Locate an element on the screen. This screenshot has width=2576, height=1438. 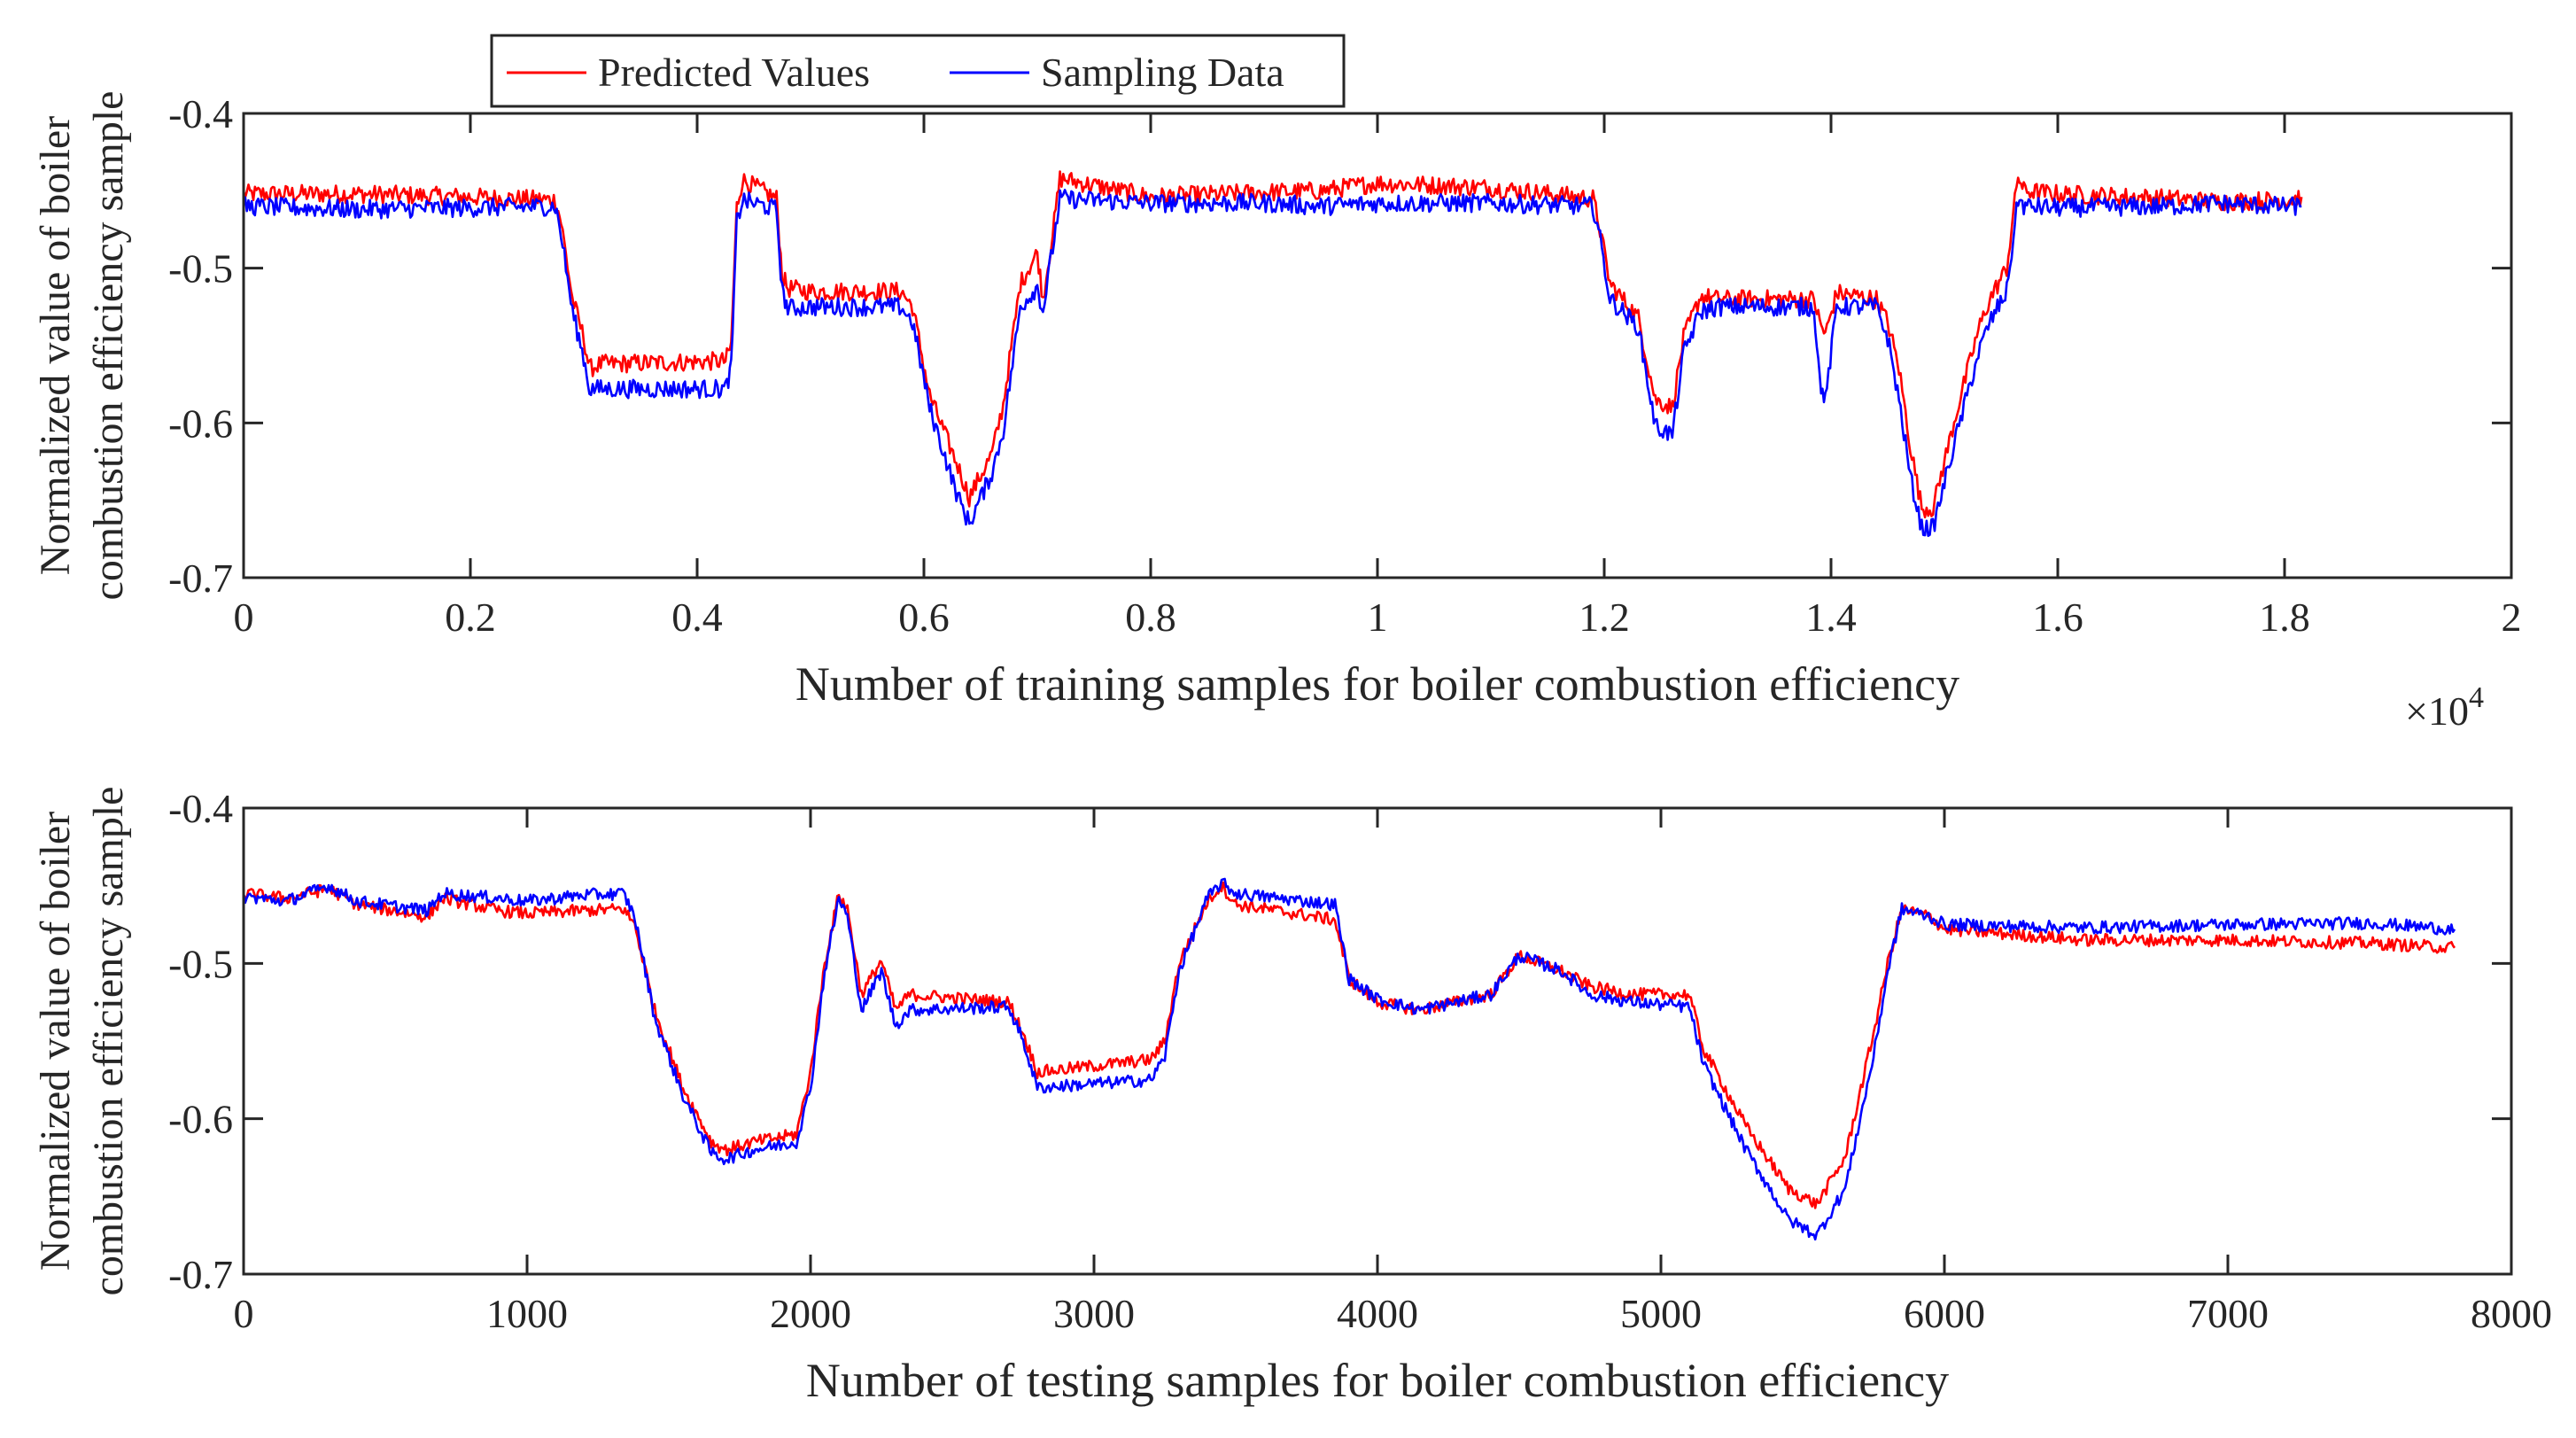
training-x-tick-label: 1 is located at coordinates (1378, 617).